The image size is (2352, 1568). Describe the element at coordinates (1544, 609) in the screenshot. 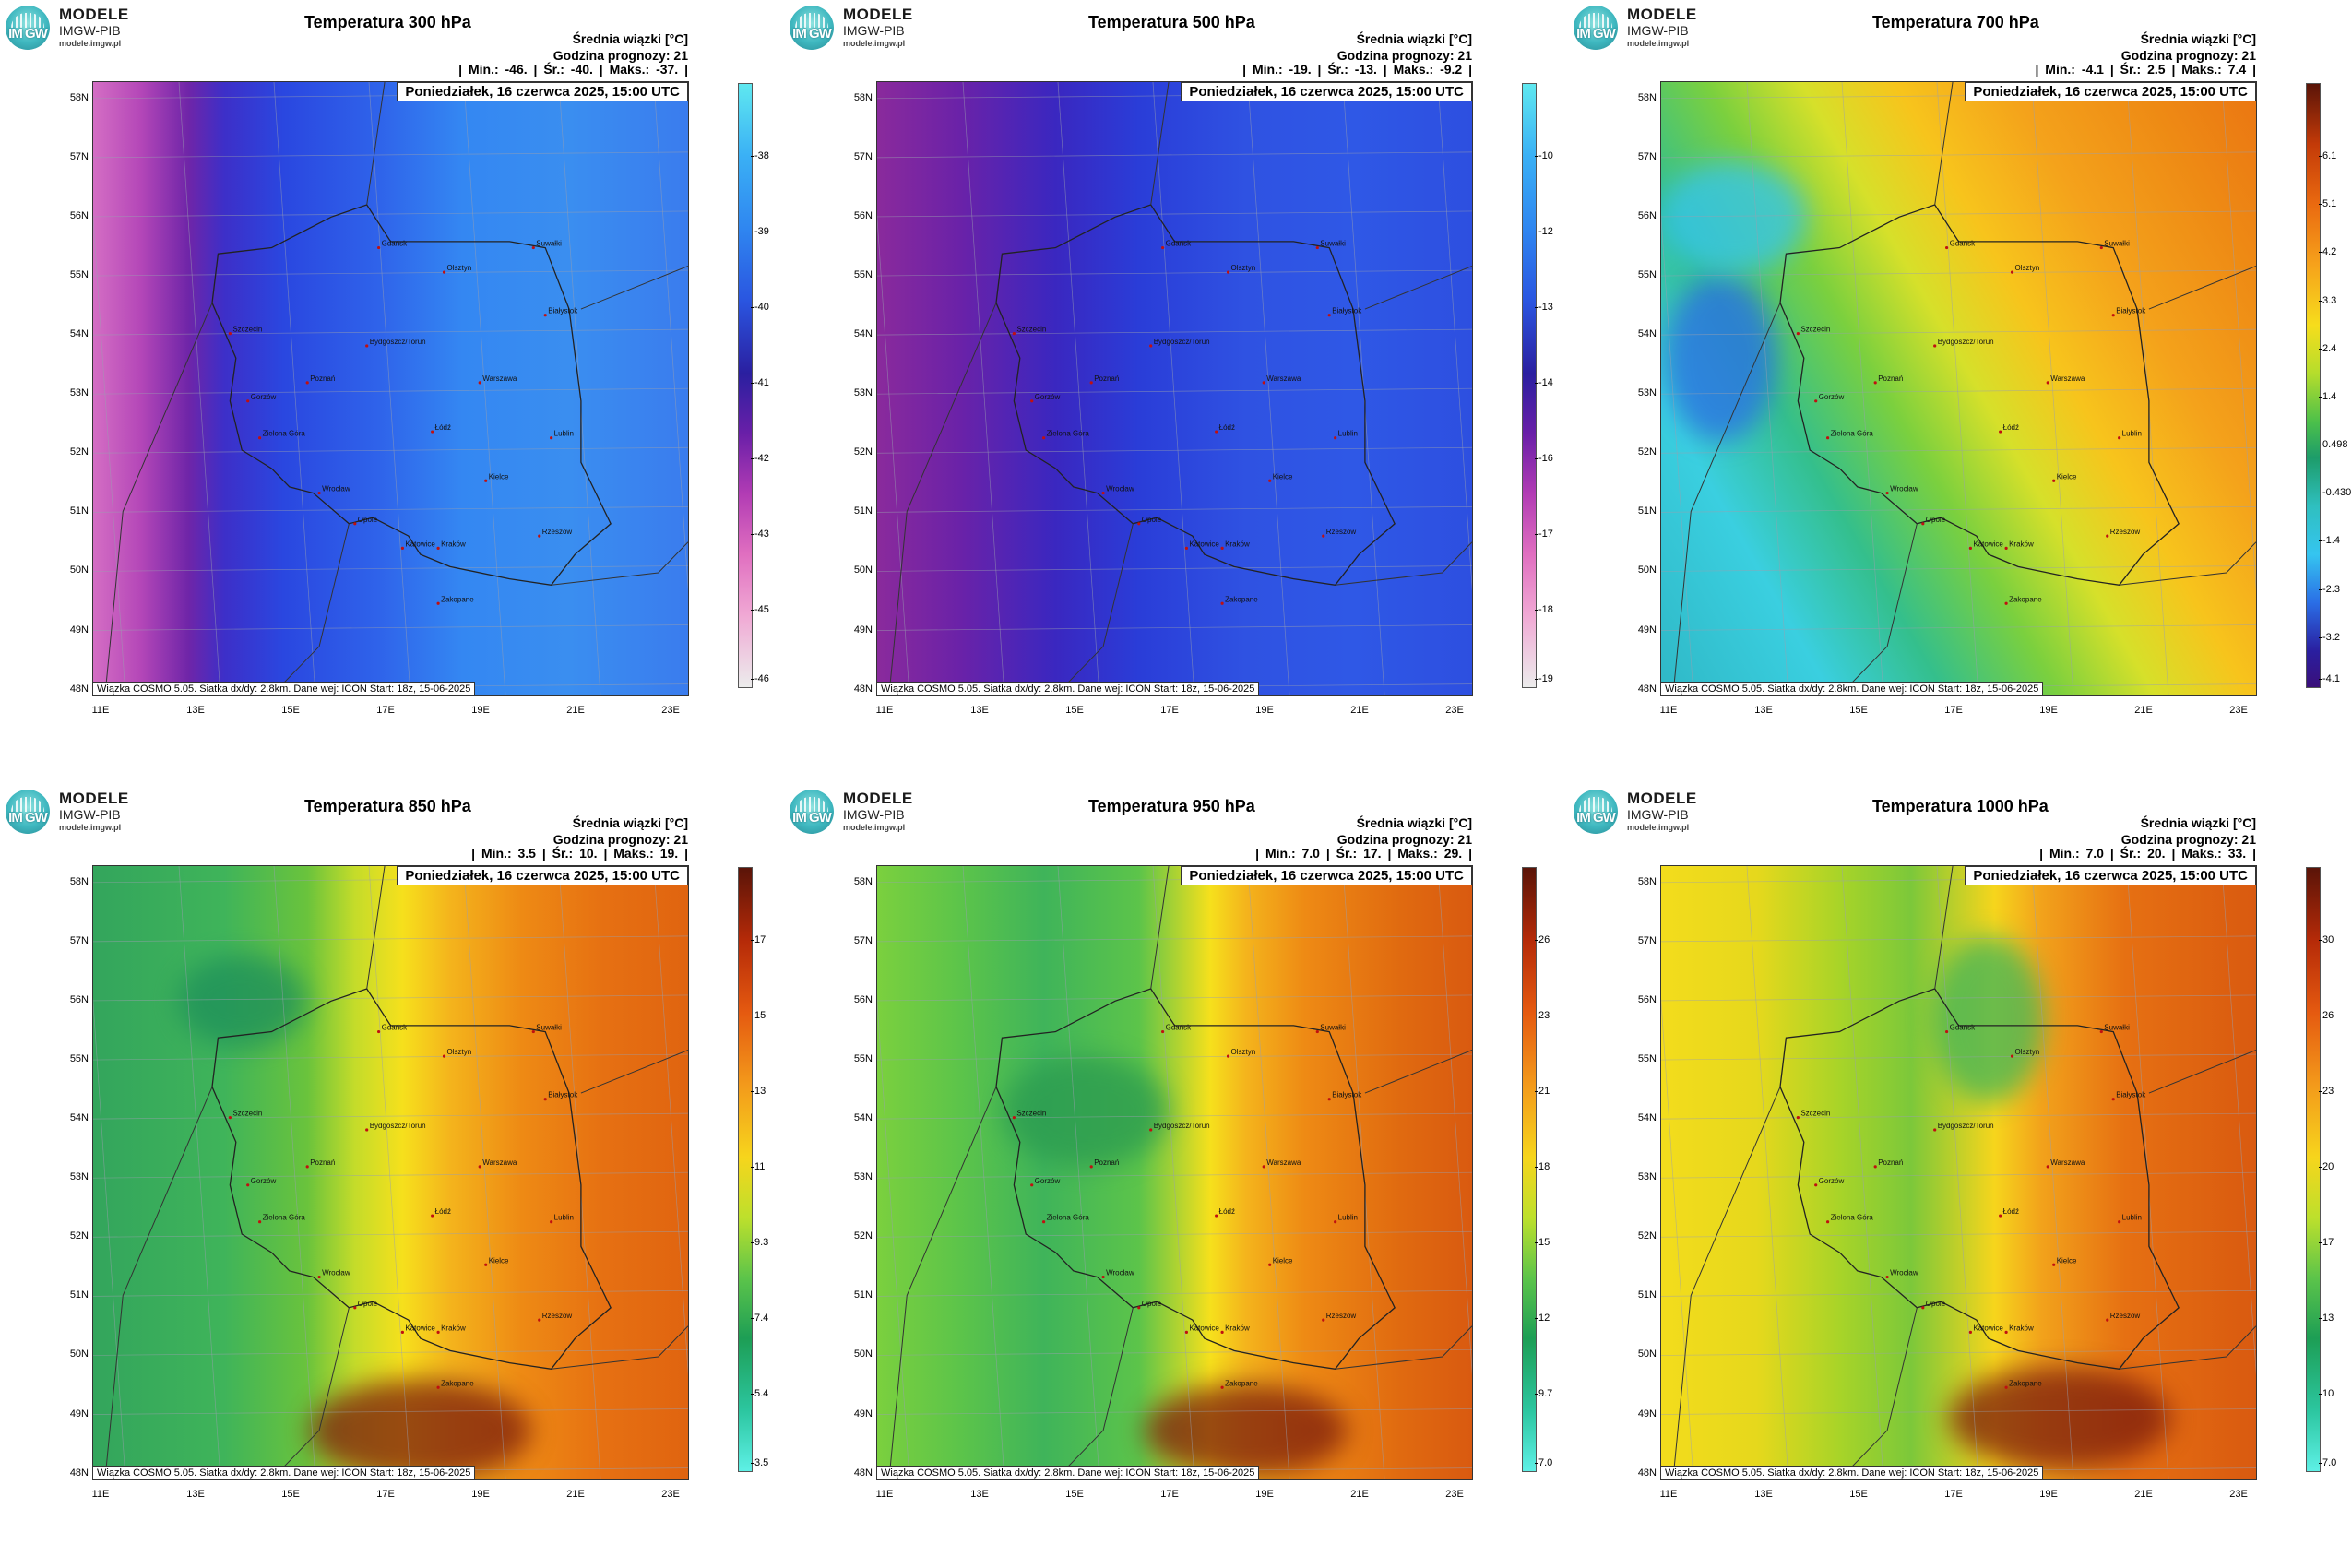

I see `colorbar-tick: -18` at that location.